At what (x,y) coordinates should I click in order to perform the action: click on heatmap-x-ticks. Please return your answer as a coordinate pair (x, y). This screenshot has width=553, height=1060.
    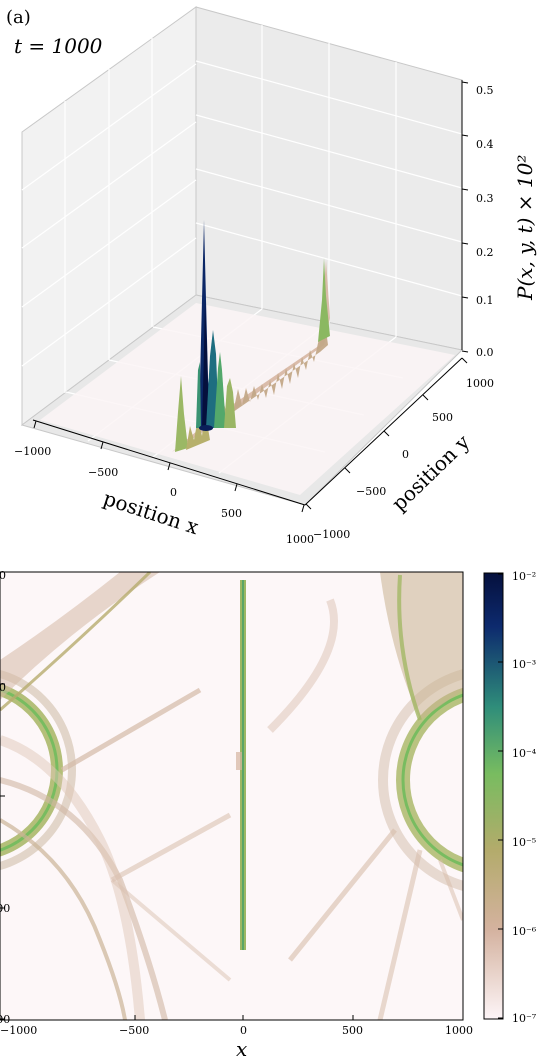
    Looking at the image, I should click on (232, 1017).